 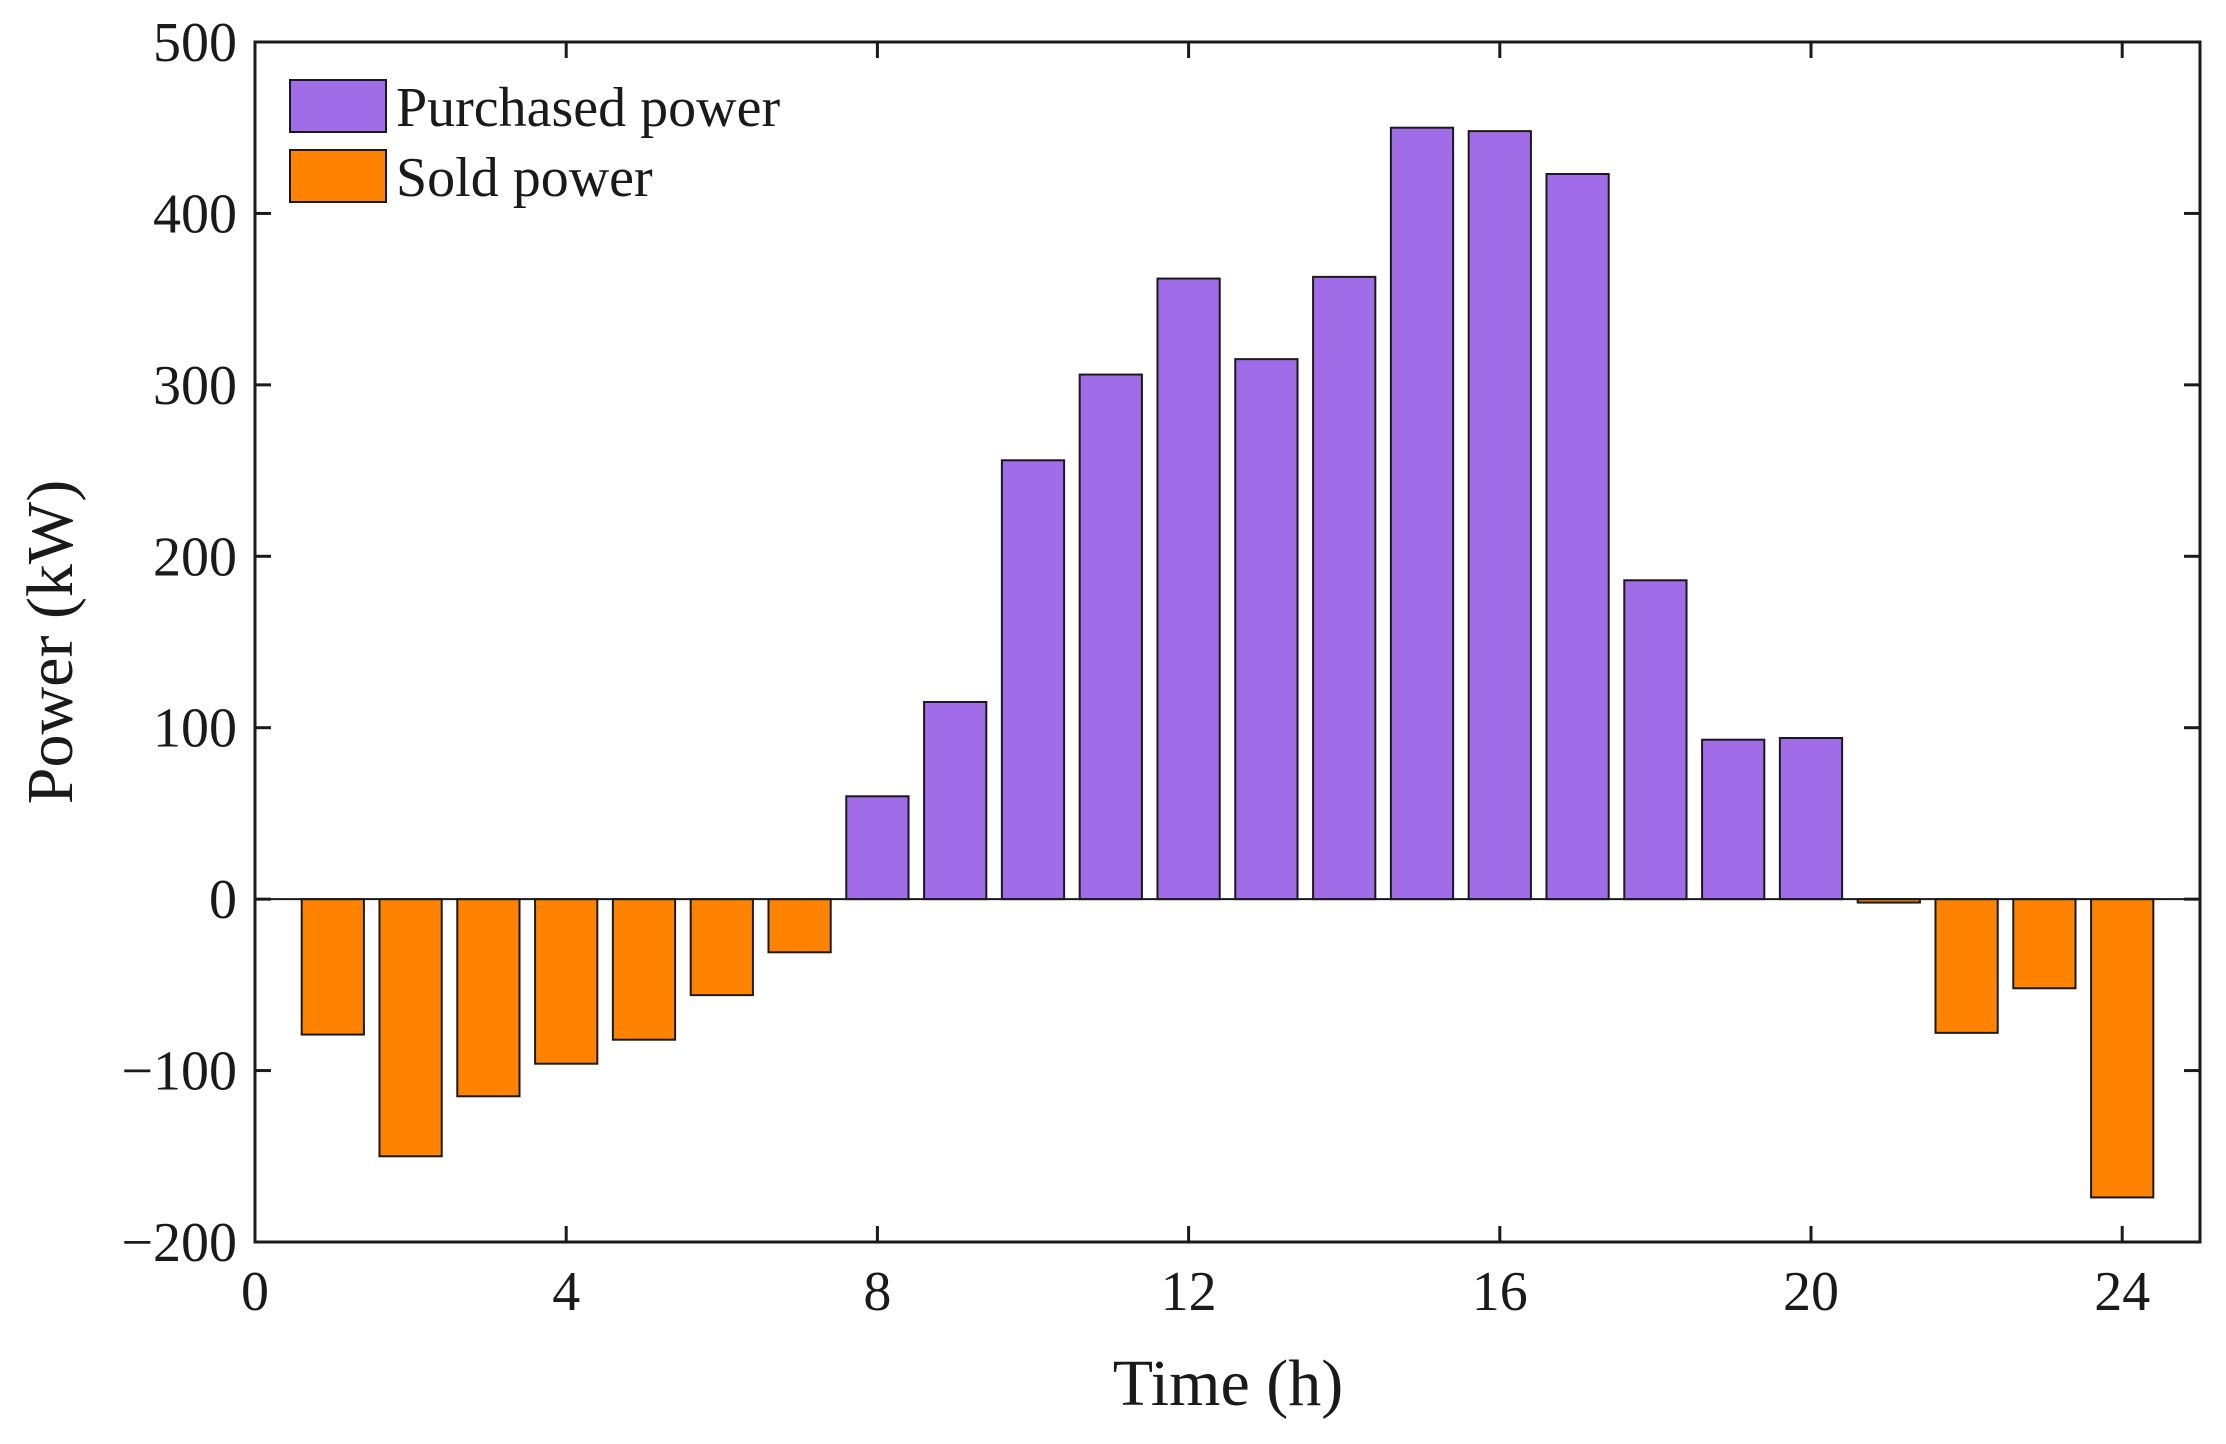 I want to click on legend-swatch-purchased, so click(x=338, y=106).